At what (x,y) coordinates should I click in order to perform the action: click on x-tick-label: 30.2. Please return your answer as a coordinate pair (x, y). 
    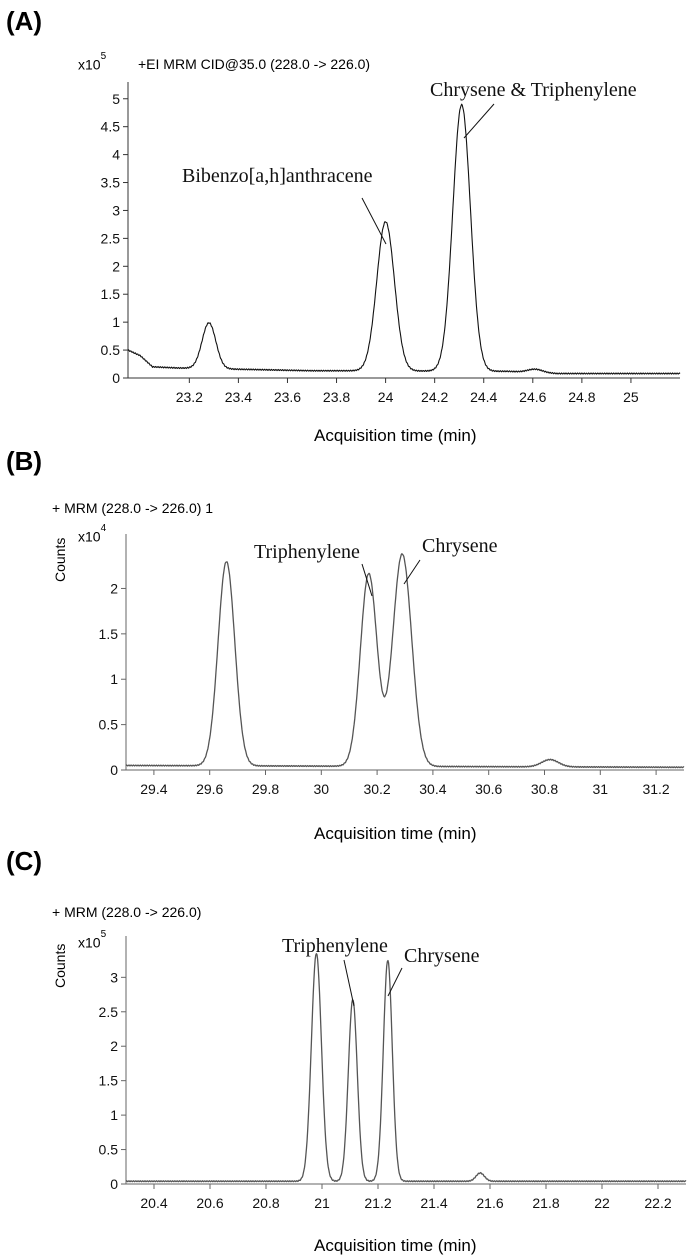
    Looking at the image, I should click on (376, 789).